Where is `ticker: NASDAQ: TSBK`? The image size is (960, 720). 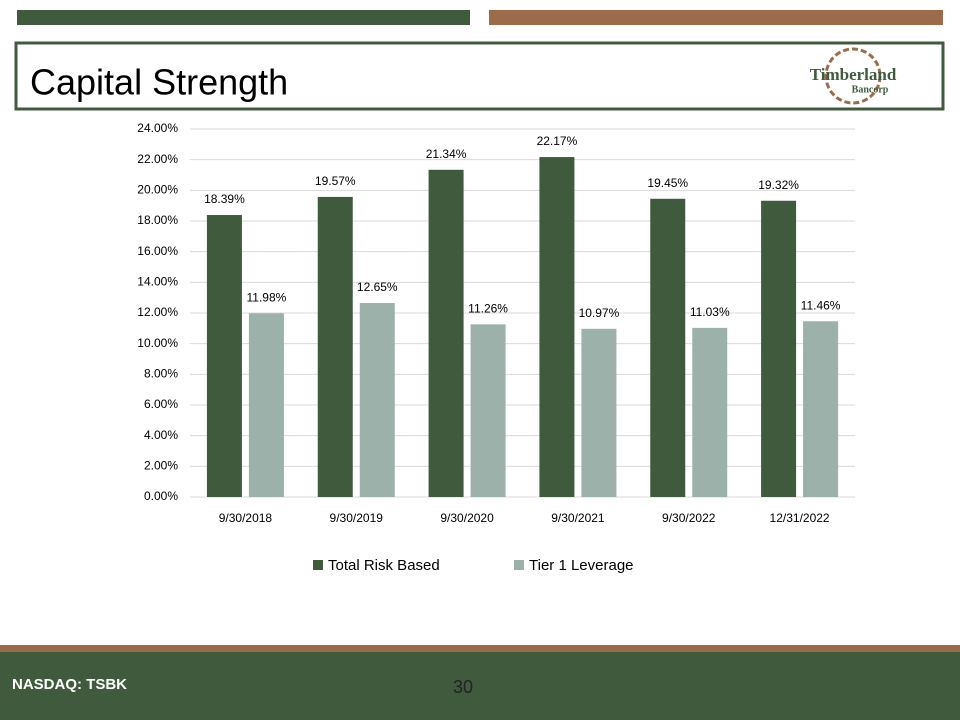 ticker: NASDAQ: TSBK is located at coordinates (69, 684).